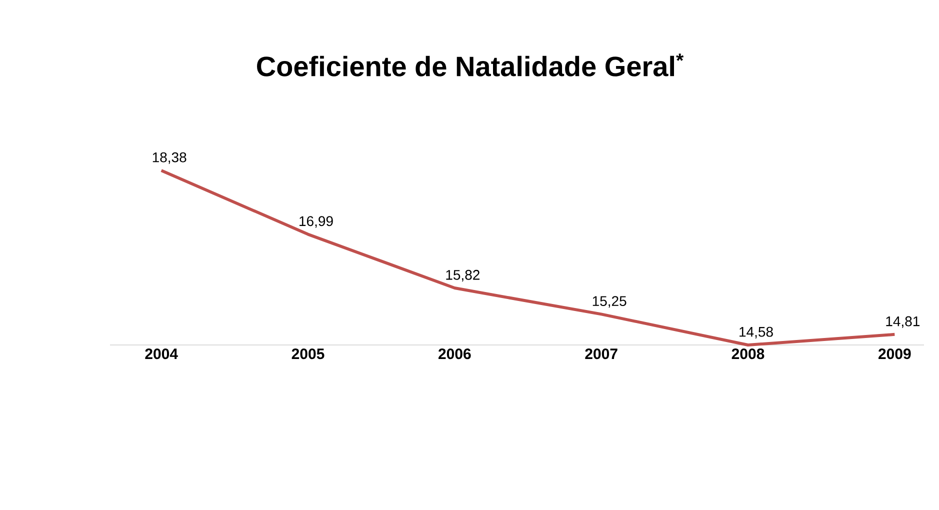 This screenshot has height=510, width=939. What do you see at coordinates (161, 354) in the screenshot?
I see `x-tick-label: 2004` at bounding box center [161, 354].